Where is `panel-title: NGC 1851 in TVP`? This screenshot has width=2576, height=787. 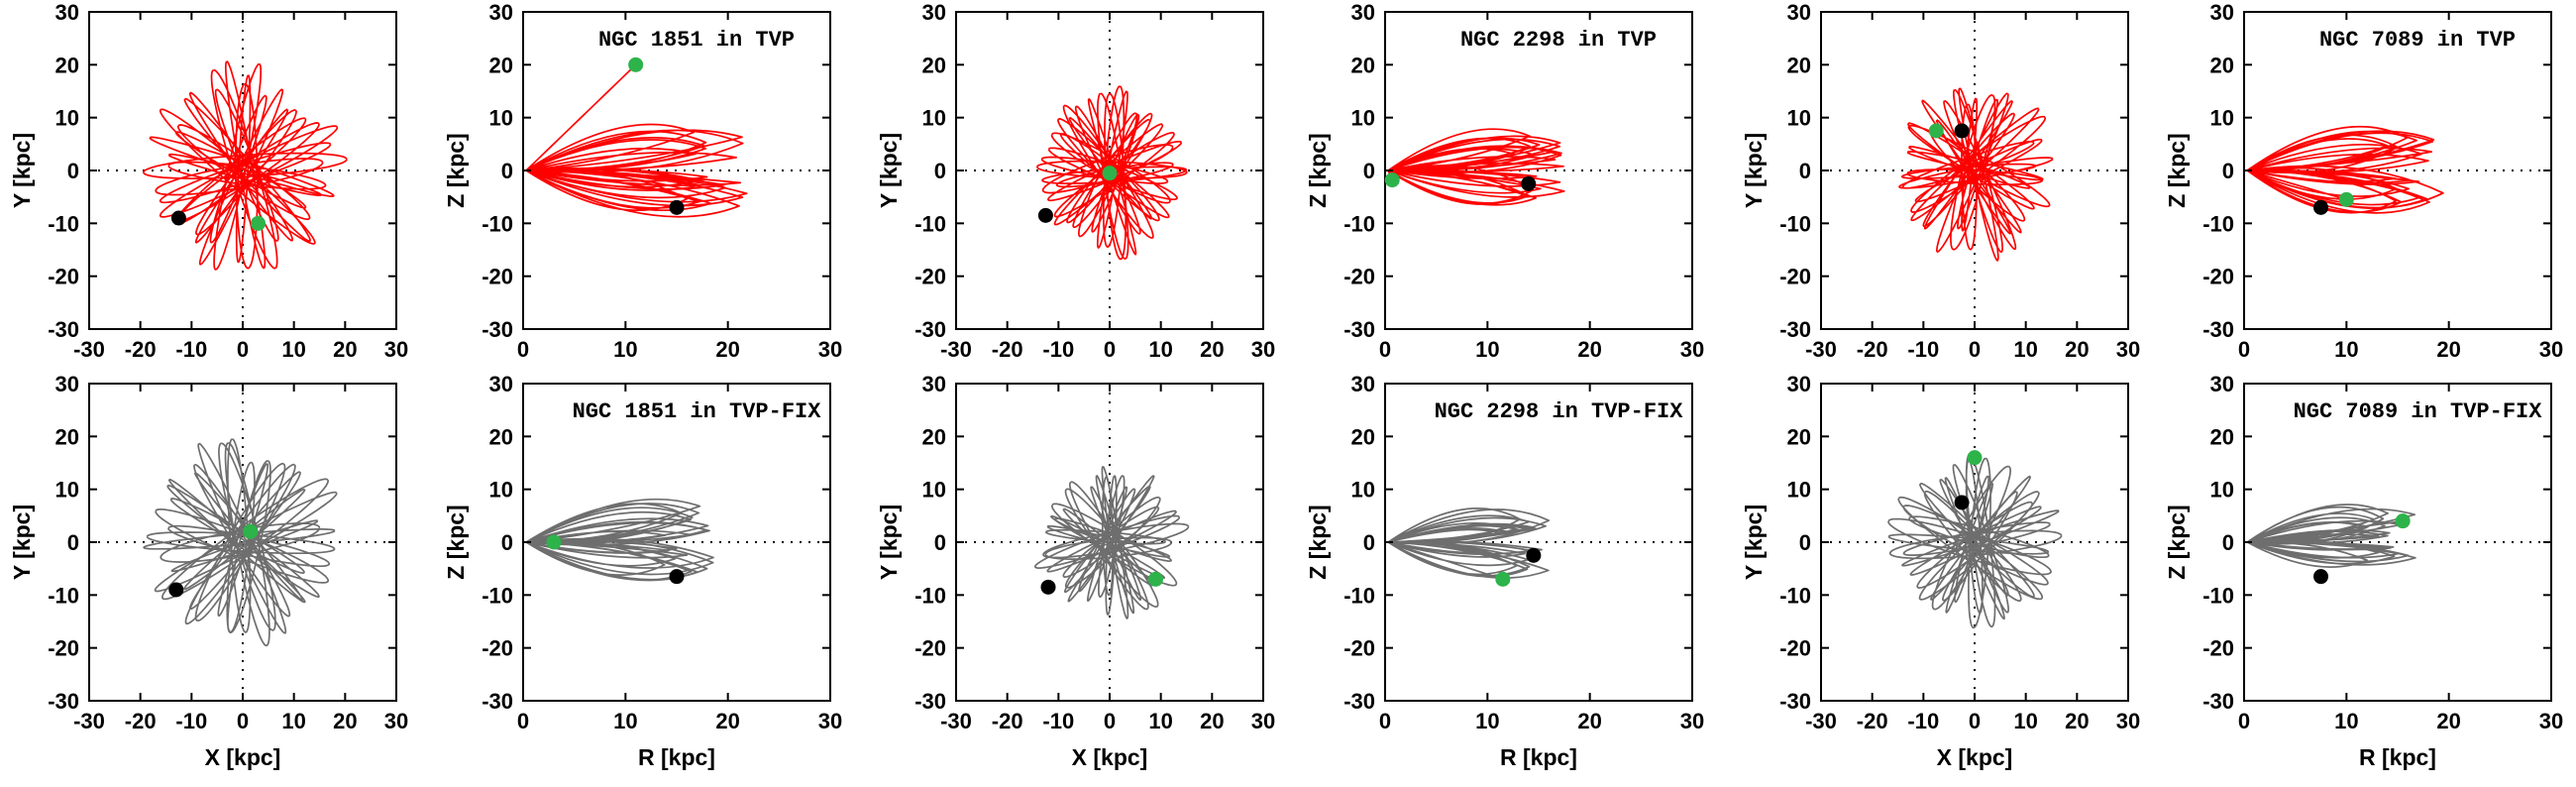
panel-title: NGC 1851 in TVP is located at coordinates (696, 40).